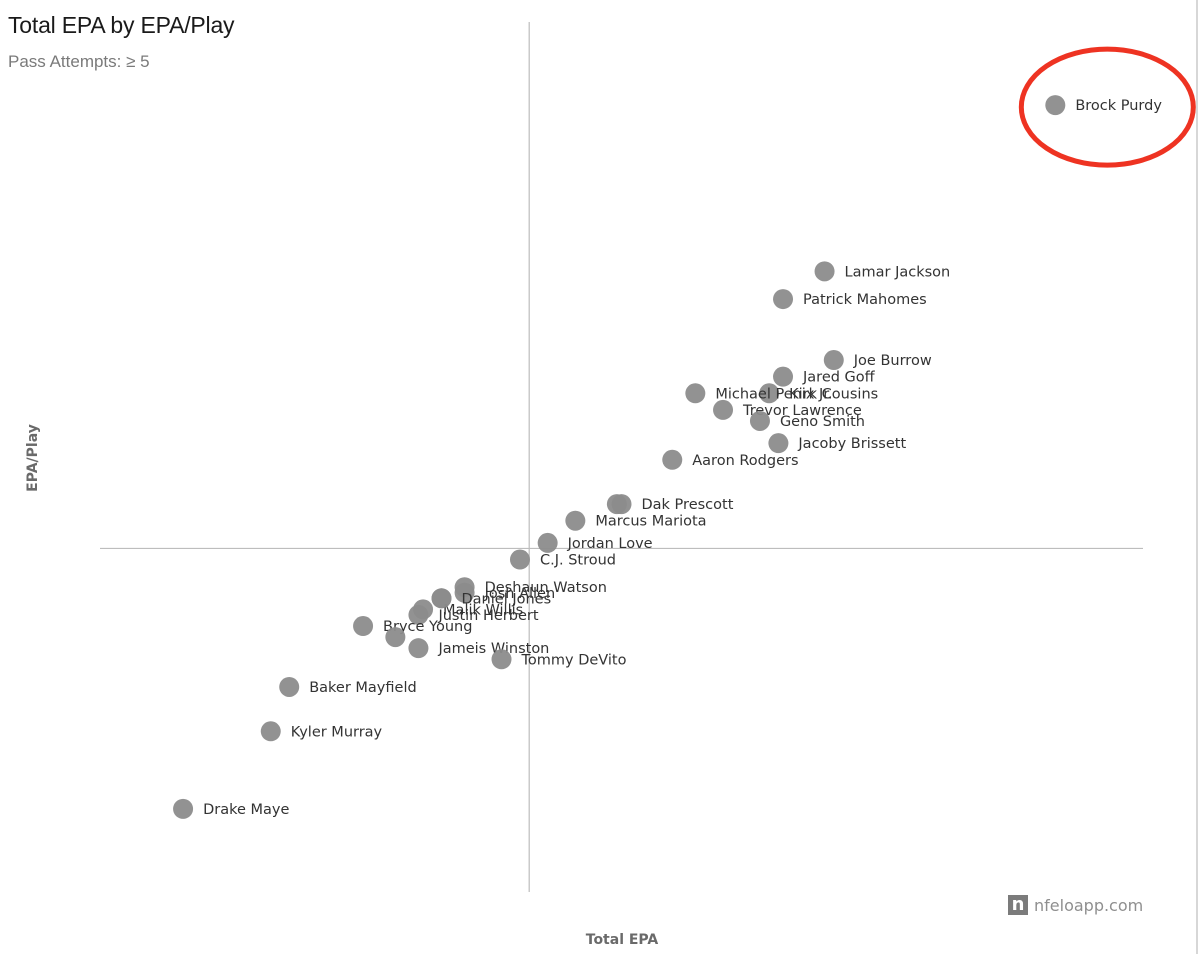 Image resolution: width=1200 pixels, height=954 pixels. I want to click on data-point-label: Jared Goff, so click(839, 378).